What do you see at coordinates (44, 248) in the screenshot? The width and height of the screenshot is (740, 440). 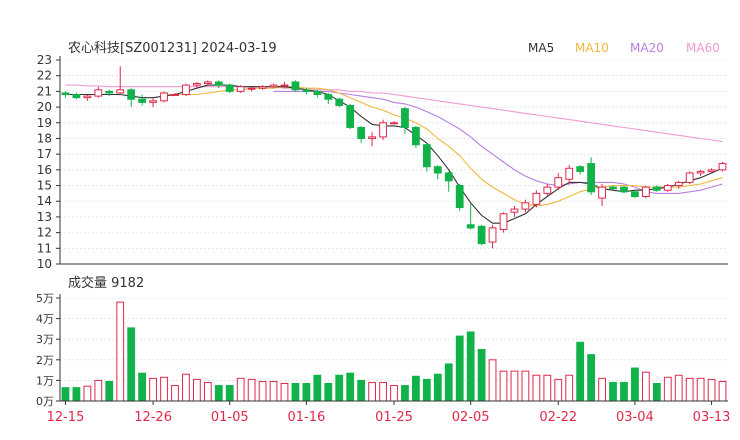 I see `price-tick-label: 11` at bounding box center [44, 248].